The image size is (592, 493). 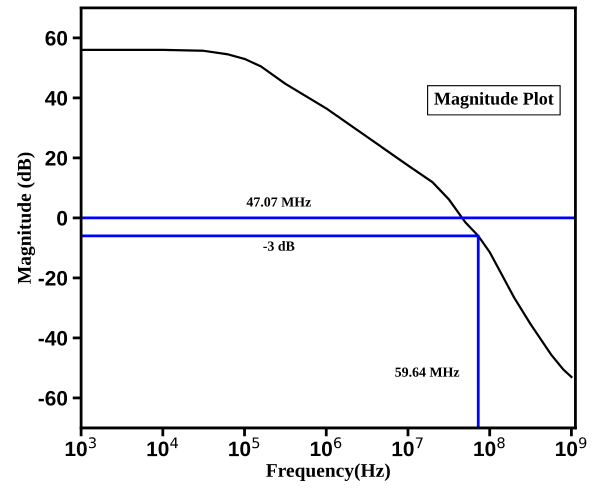 I want to click on x-tick-label: 10$^{3}$, so click(x=81, y=446).